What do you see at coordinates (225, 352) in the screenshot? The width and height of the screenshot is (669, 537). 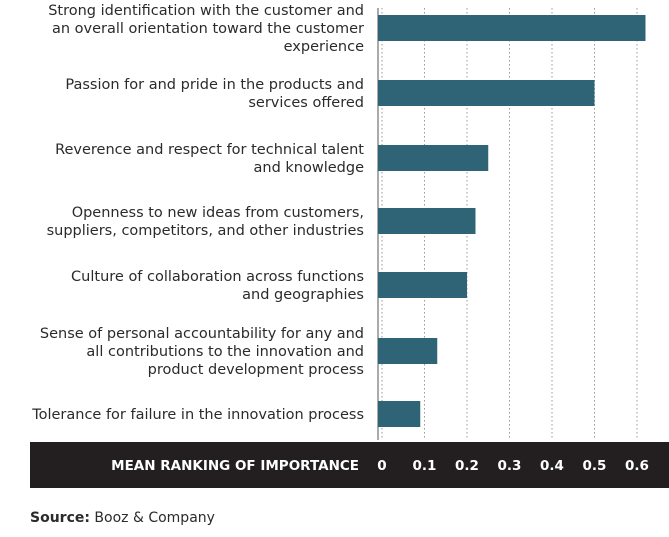 I see `category-label-5-1: all contributions to the innovation and` at bounding box center [225, 352].